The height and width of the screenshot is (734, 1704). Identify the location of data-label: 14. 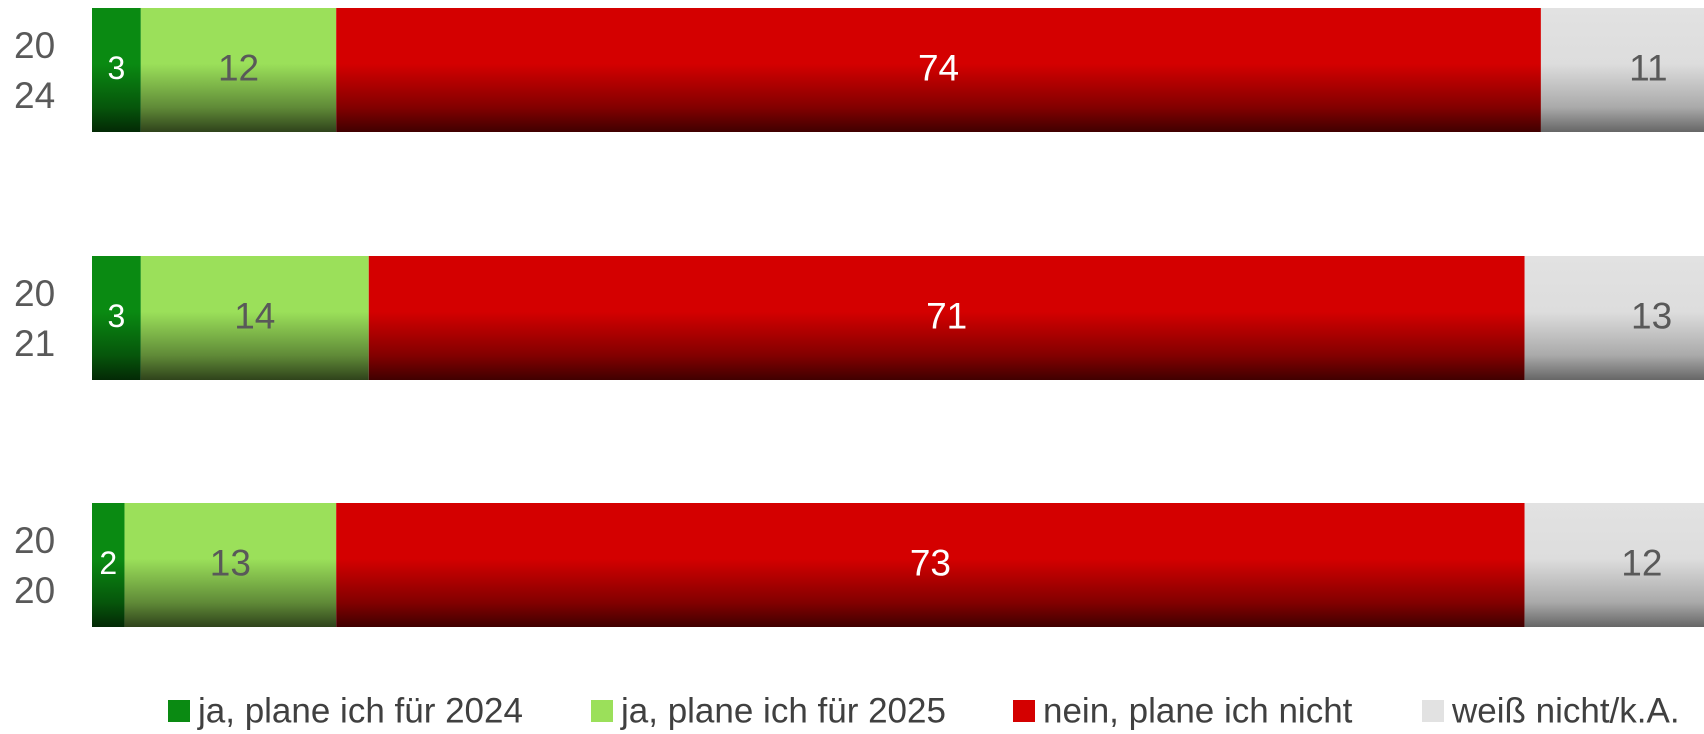
(254, 316).